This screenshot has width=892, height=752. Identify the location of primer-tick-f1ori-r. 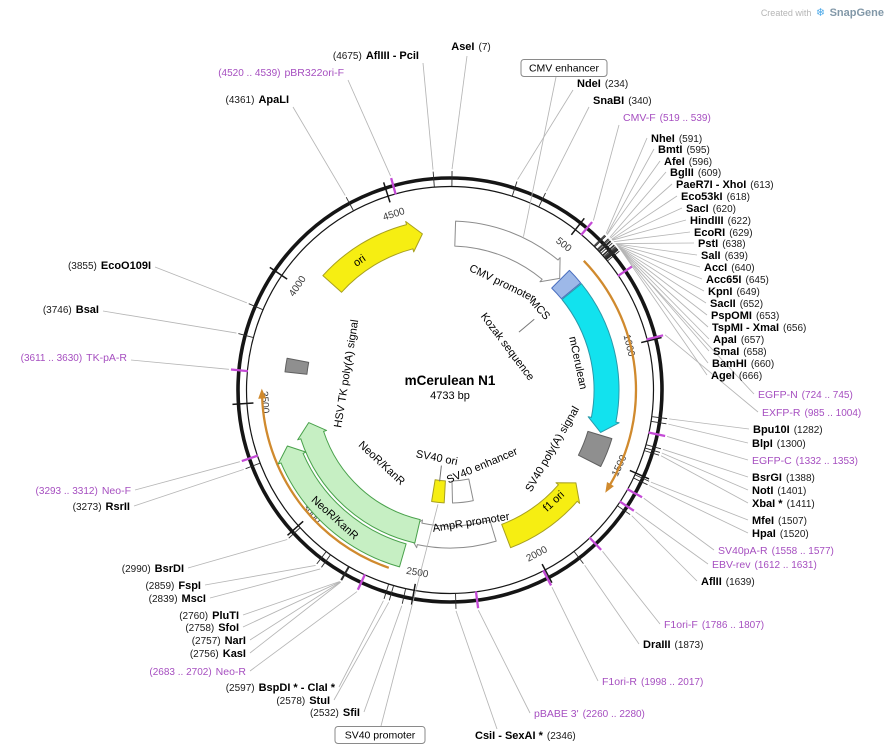
(547, 577).